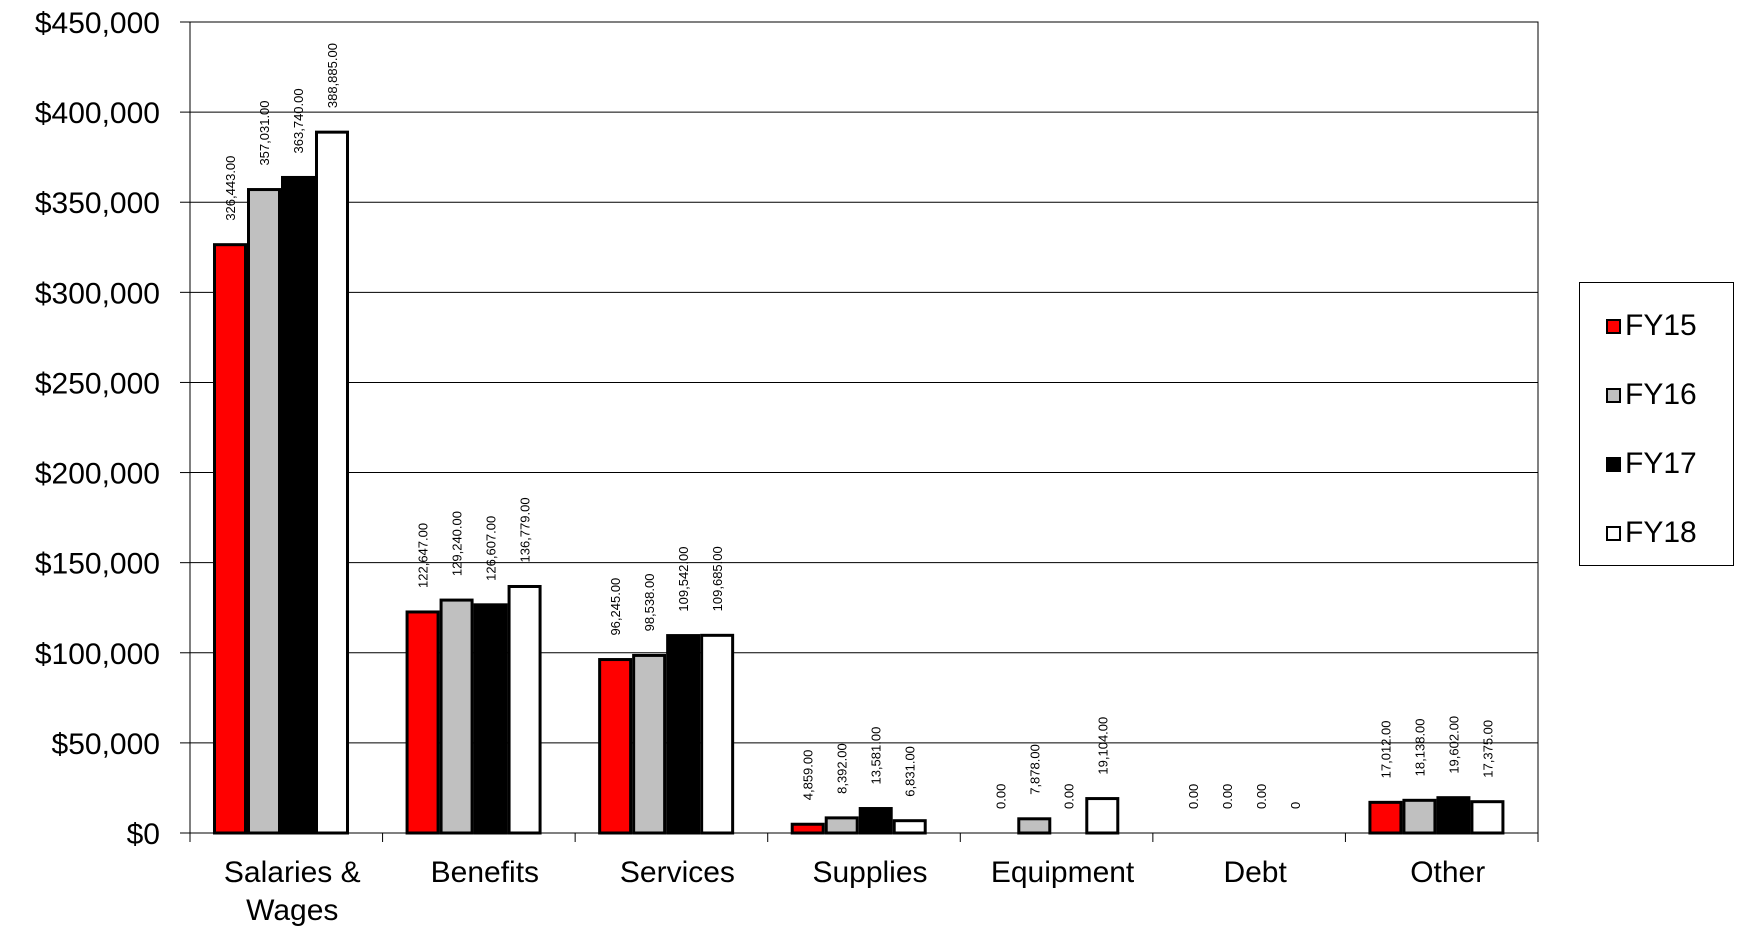 This screenshot has width=1737, height=927. I want to click on data-label-fy18-supplies: 6,831.00, so click(910, 771).